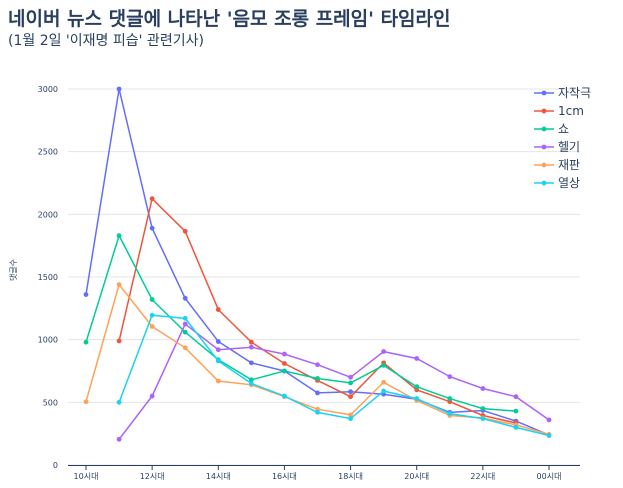 The image size is (623, 488). I want to click on y-tick-label: 2500, so click(48, 152).